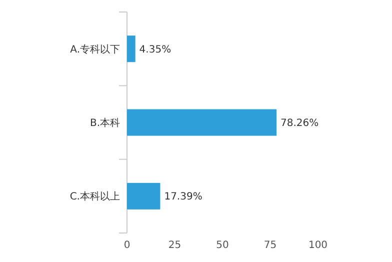 This screenshot has height=262, width=392. What do you see at coordinates (155, 50) in the screenshot?
I see `data-label: 4.35%` at bounding box center [155, 50].